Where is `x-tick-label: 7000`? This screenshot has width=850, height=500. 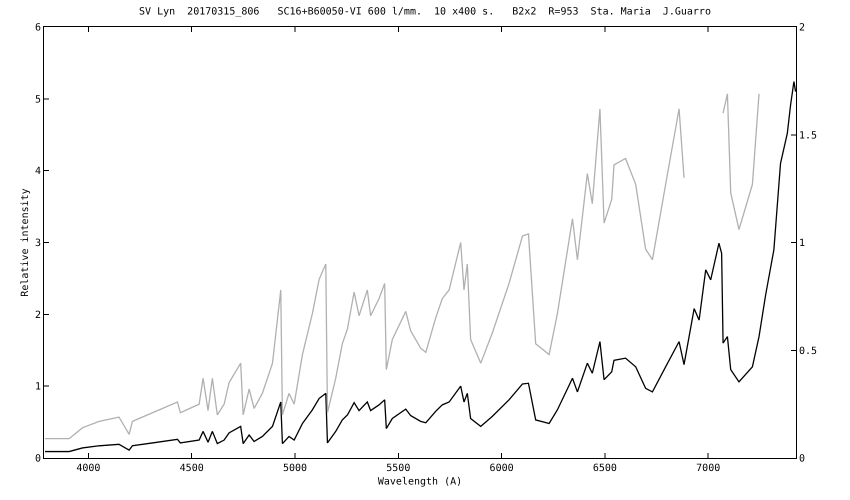 x-tick-label: 7000 is located at coordinates (708, 468).